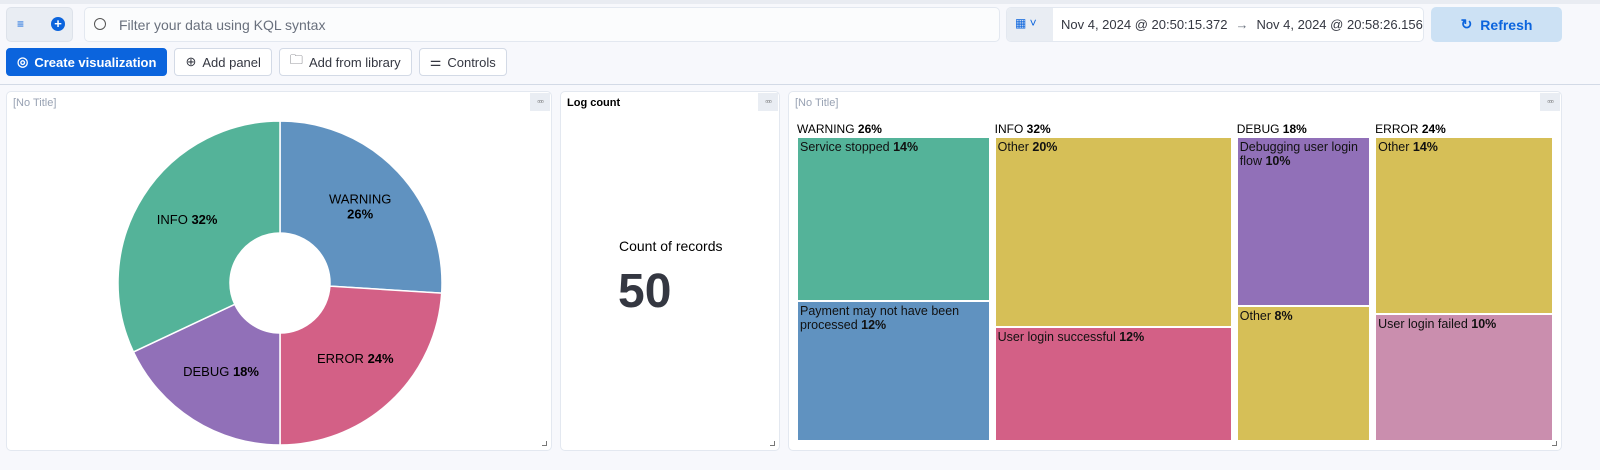 The height and width of the screenshot is (470, 1600). Describe the element at coordinates (39, 24) in the screenshot. I see `query-menu-group: ≡ +` at that location.